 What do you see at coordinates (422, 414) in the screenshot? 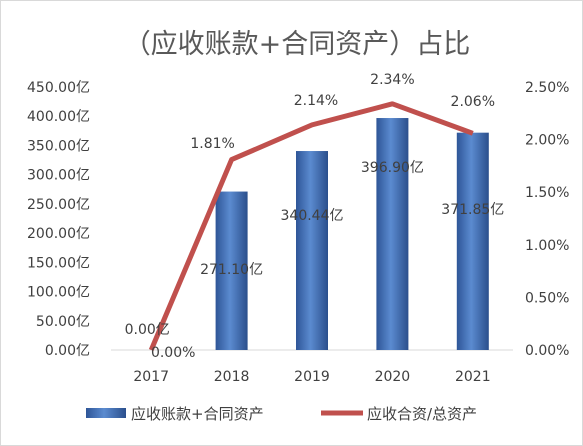
I see `legend-line-label: 应收合资/总资产` at bounding box center [422, 414].